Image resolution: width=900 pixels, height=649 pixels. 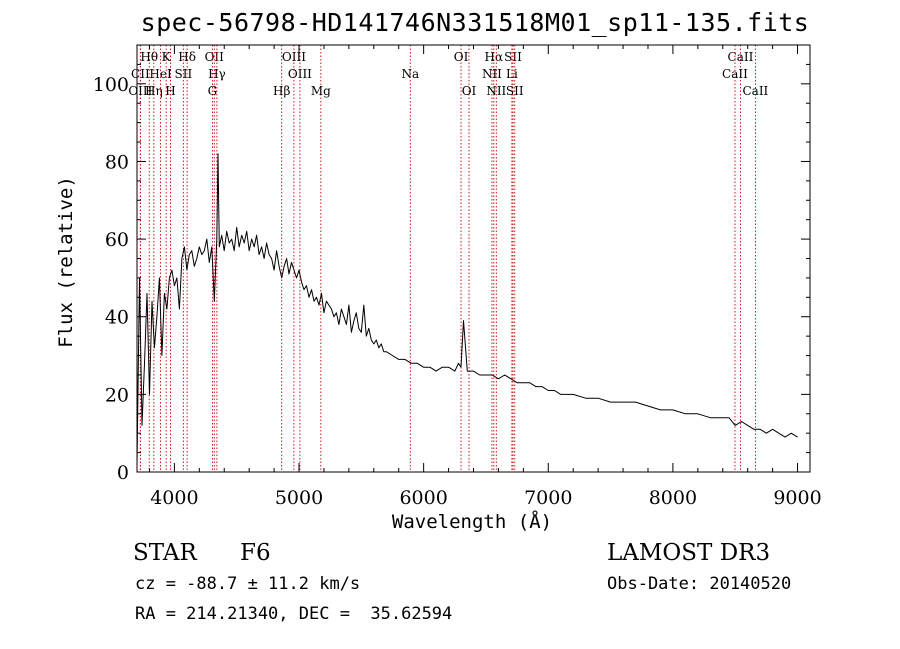 What do you see at coordinates (548, 498) in the screenshot?
I see `x-tick-label-3: 7000` at bounding box center [548, 498].